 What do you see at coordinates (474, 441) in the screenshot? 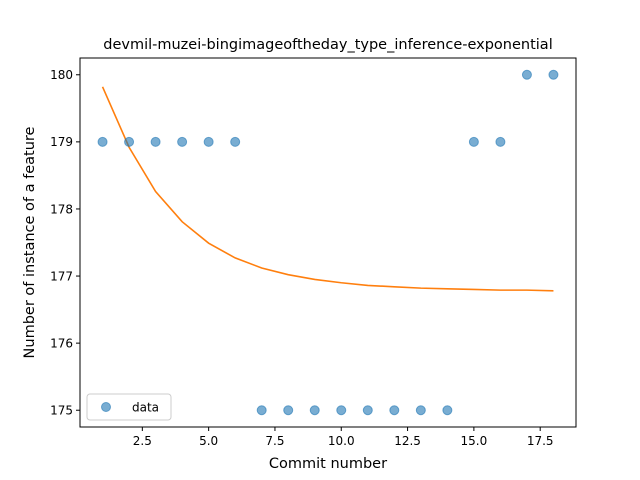
I see `x-tick-label: 15.0` at bounding box center [474, 441].